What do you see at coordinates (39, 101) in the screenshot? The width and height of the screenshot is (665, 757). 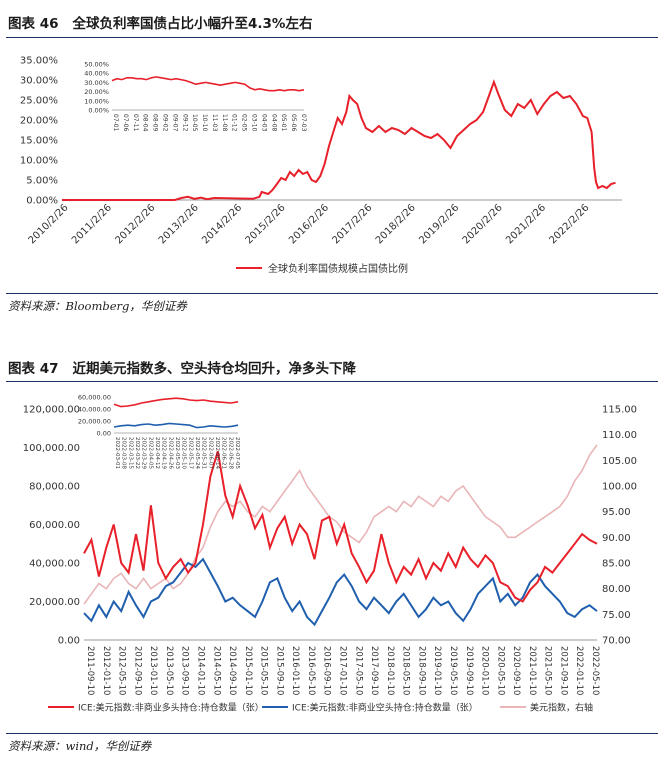 I see `y-tick-label: 25.00%` at bounding box center [39, 101].